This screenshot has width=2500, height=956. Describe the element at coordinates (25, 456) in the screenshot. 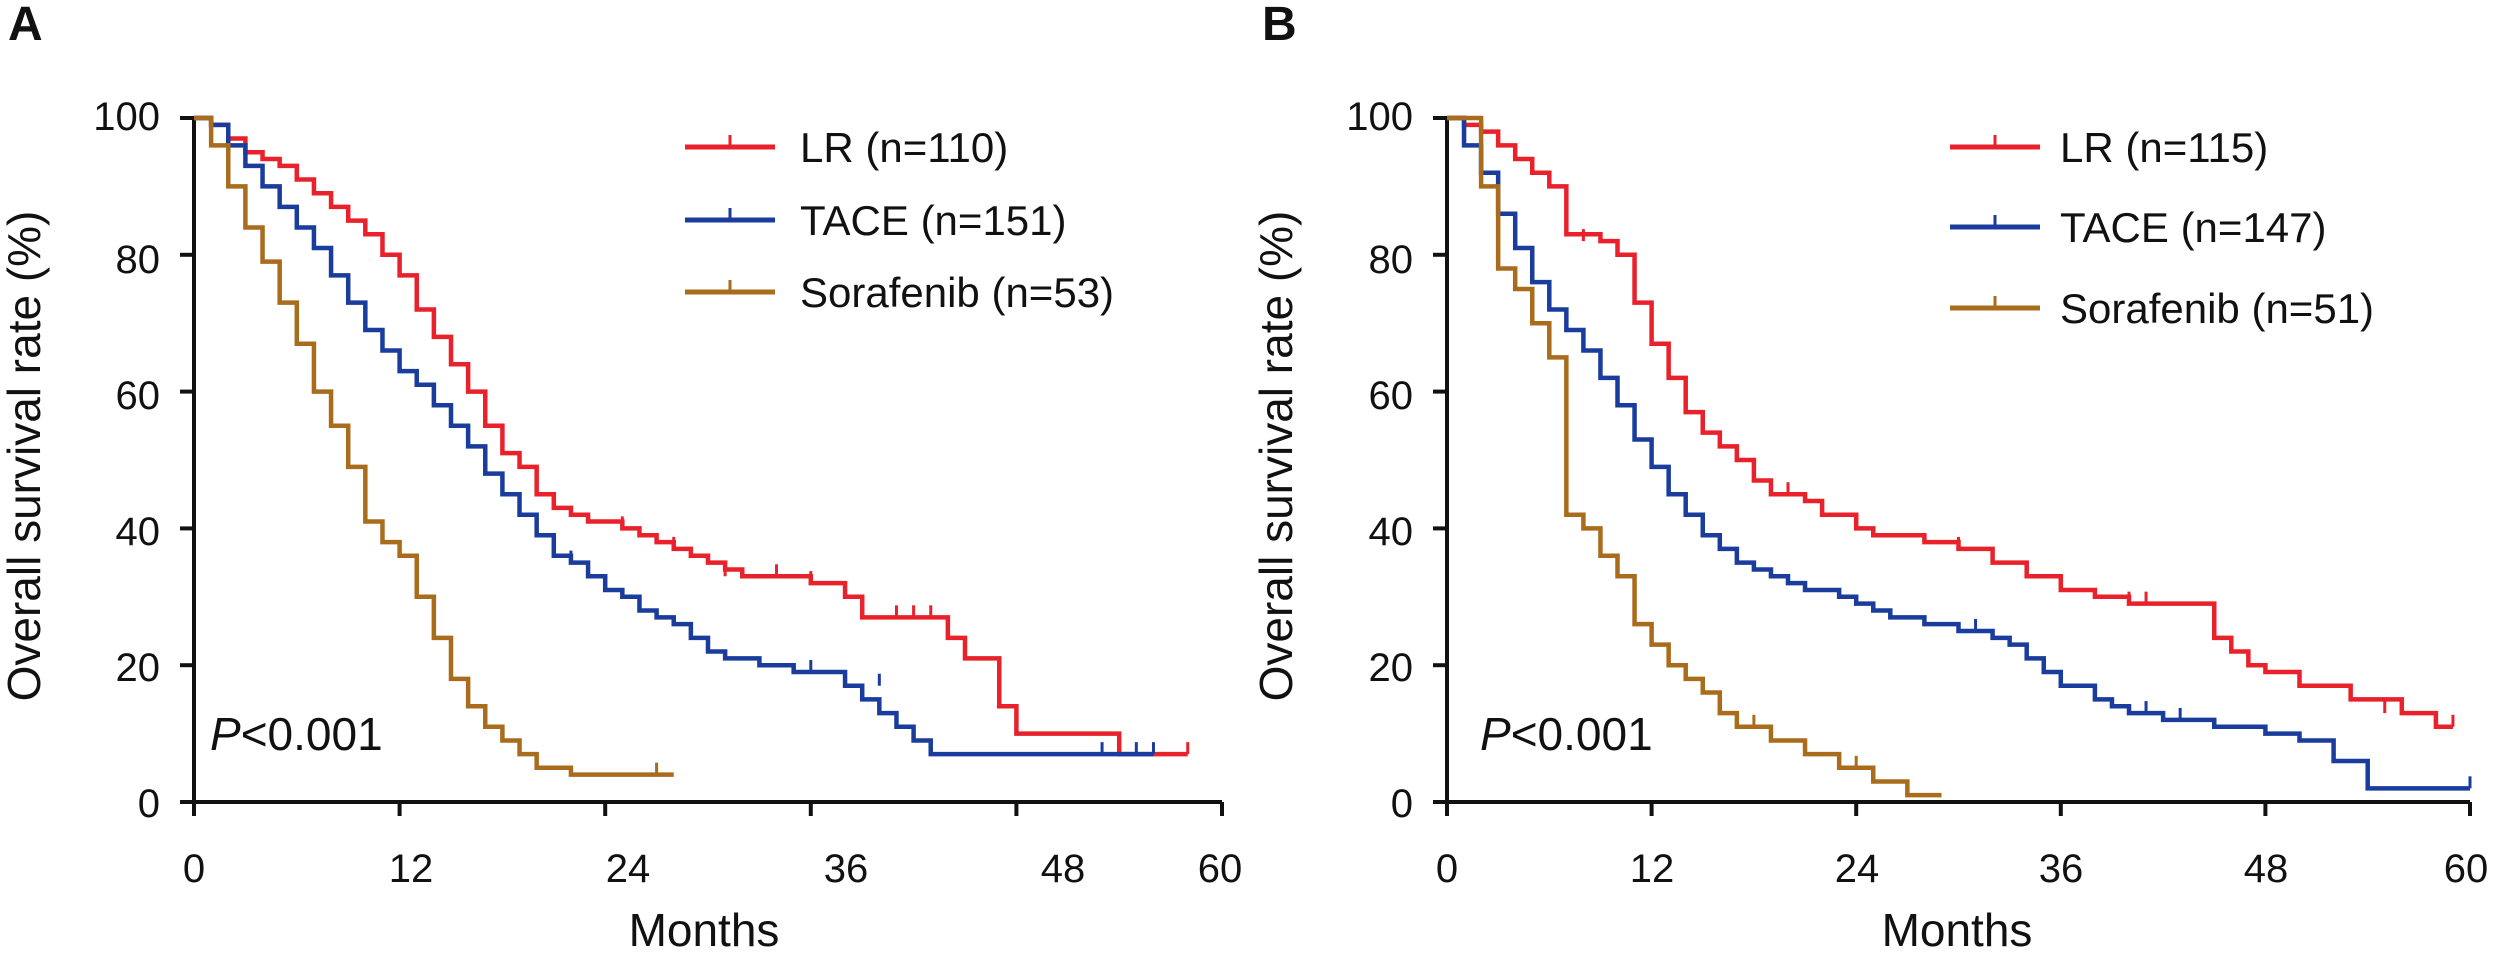

I see `panel-a-y-axis-title: Overall survival rate (%)` at that location.